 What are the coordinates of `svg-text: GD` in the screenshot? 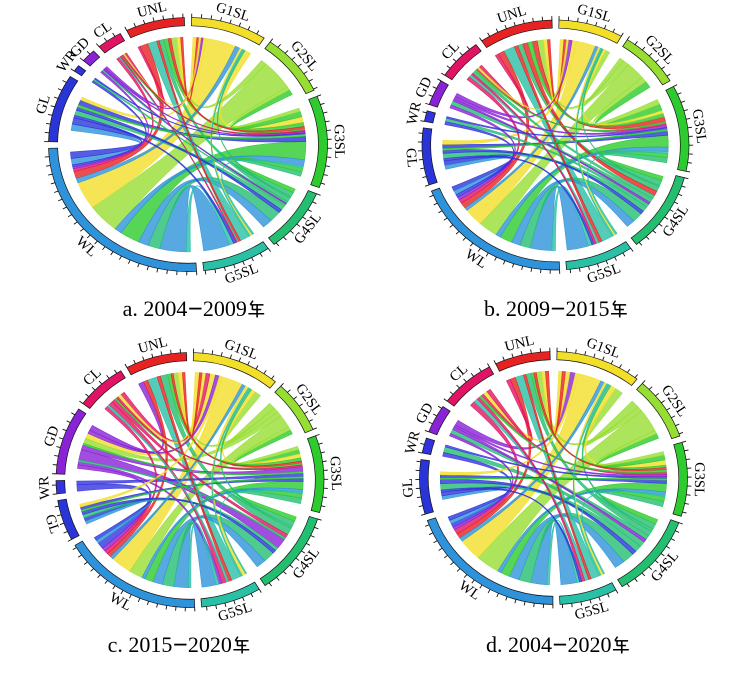 It's located at (52, 436).